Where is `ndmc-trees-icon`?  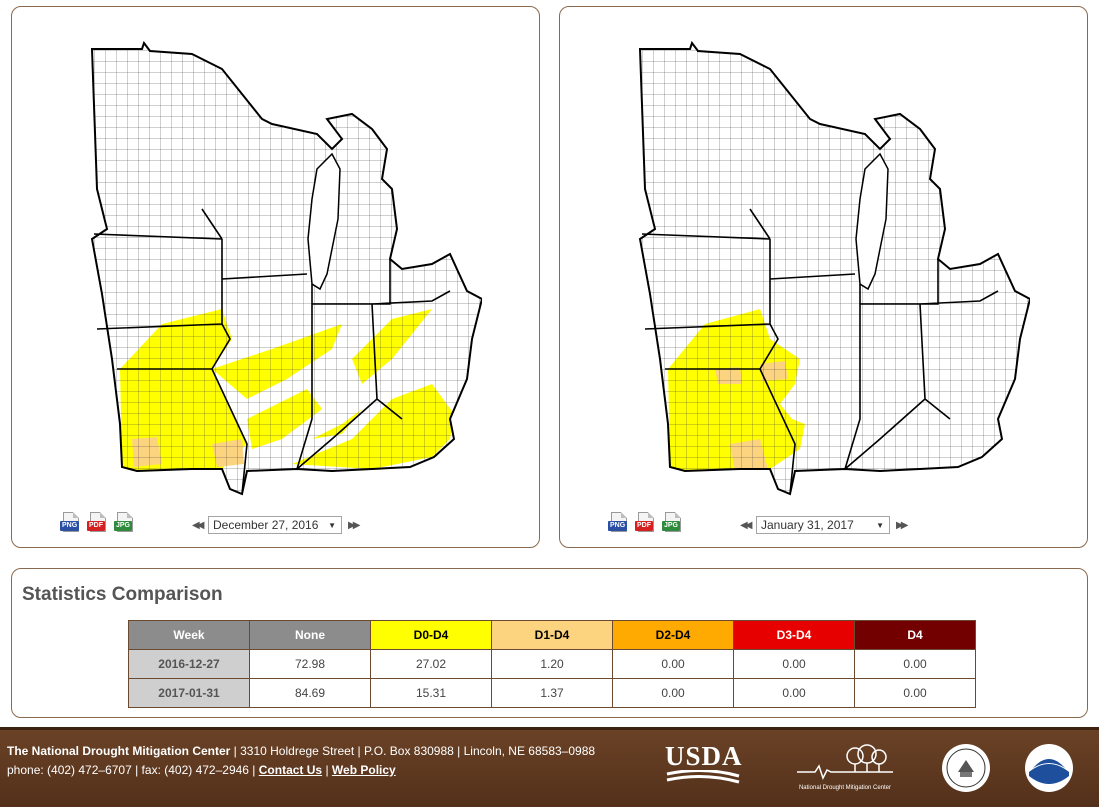
ndmc-trees-icon is located at coordinates (845, 762).